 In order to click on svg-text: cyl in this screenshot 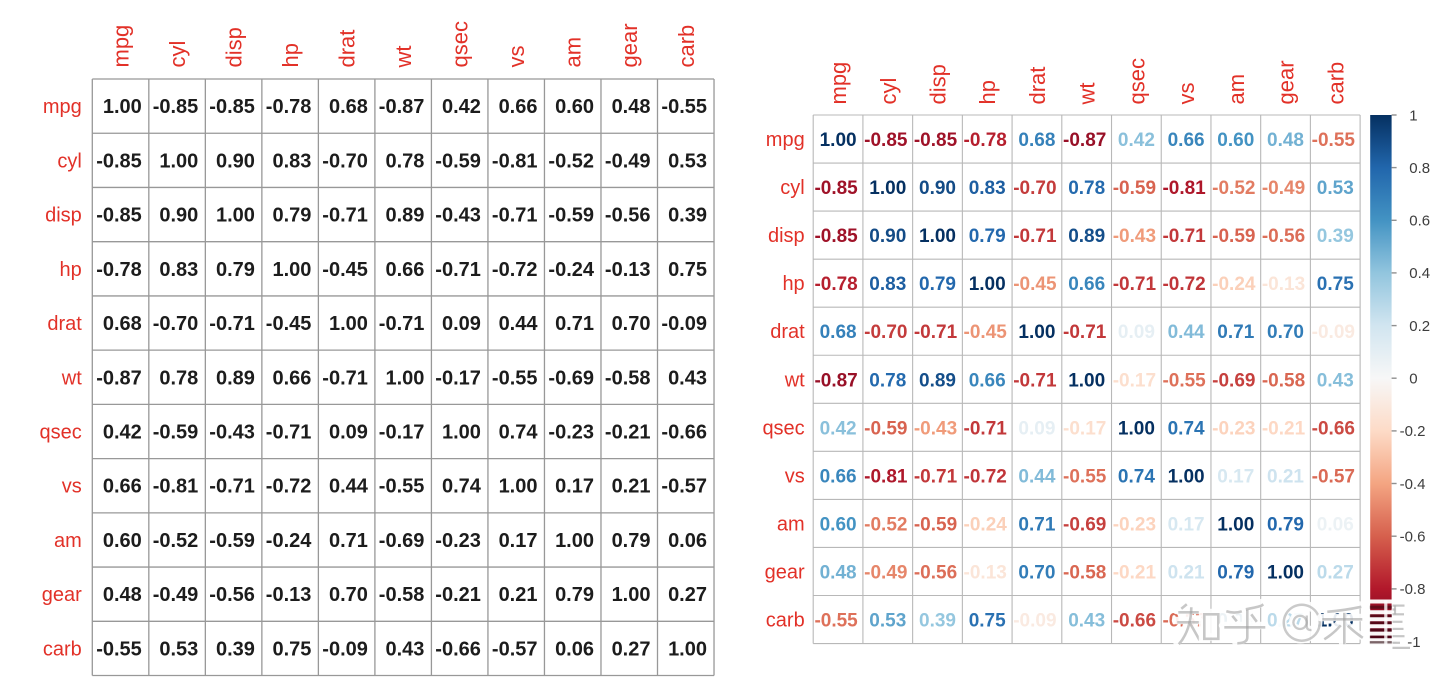, I will do `click(792, 188)`.